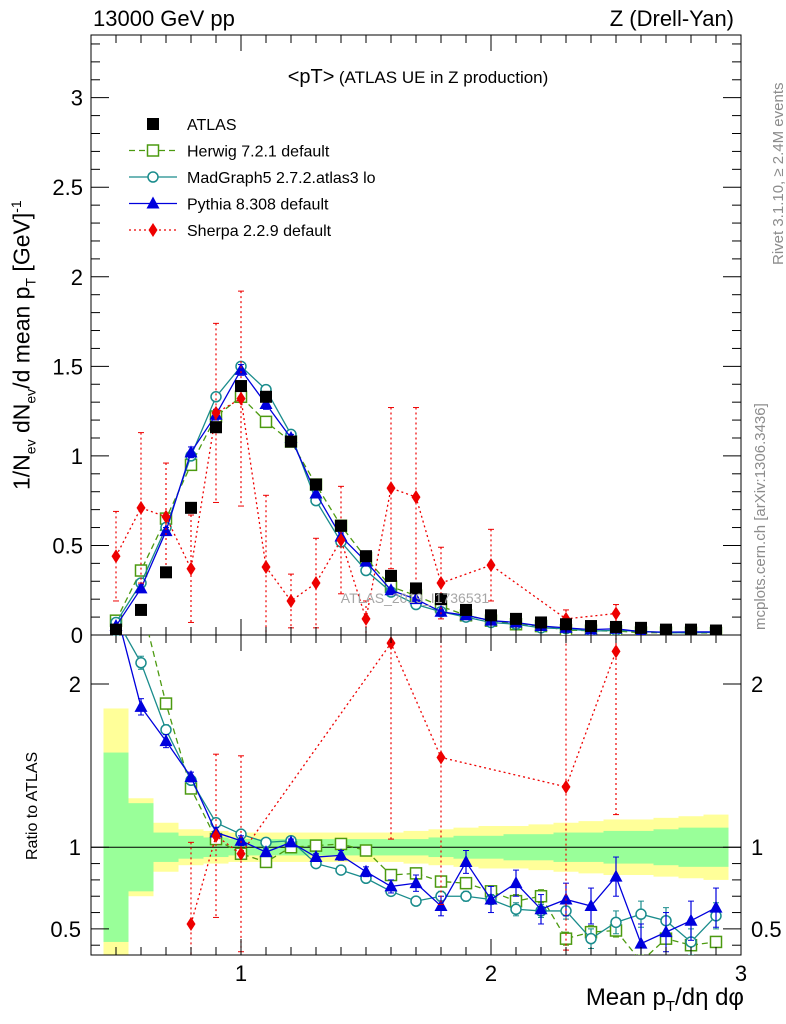 This screenshot has height=1024, width=786. I want to click on legend-pythia-marker, so click(153, 202).